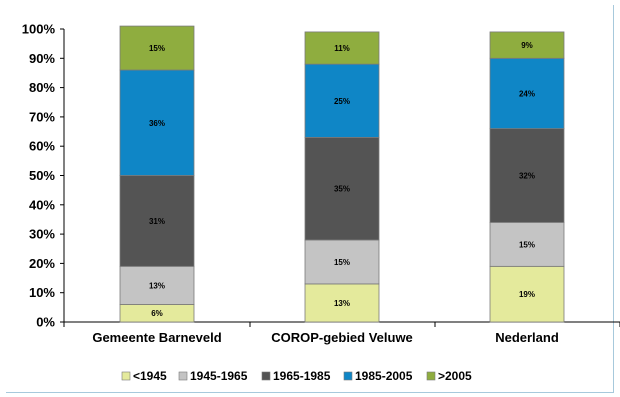 The width and height of the screenshot is (620, 397). What do you see at coordinates (42, 292) in the screenshot?
I see `y-tick-label: 10%` at bounding box center [42, 292].